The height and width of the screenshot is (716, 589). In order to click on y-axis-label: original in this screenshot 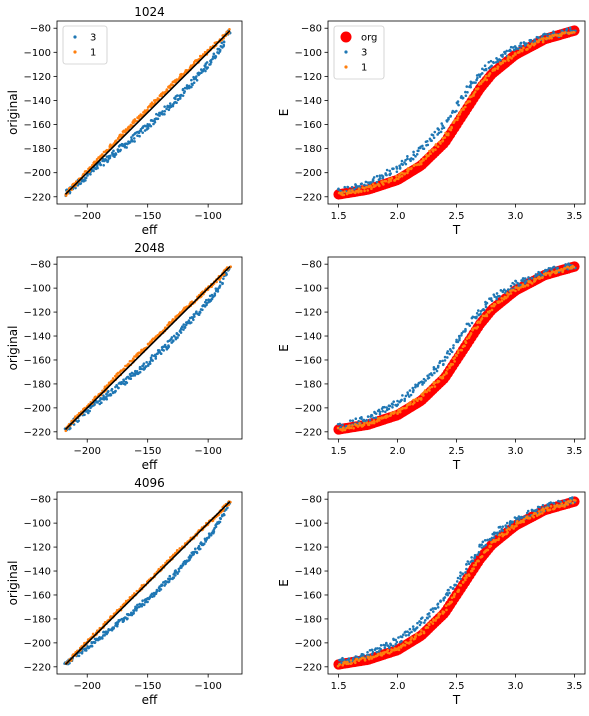, I will do `click(13, 583)`.